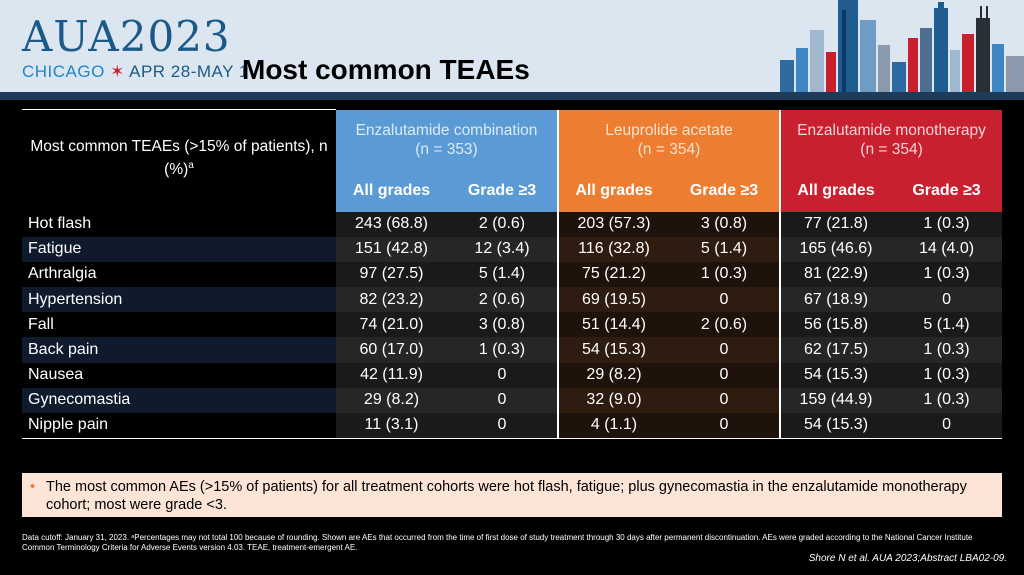 The image size is (1024, 575). Describe the element at coordinates (126, 36) in the screenshot. I see `conference-logo: AUA2023` at that location.